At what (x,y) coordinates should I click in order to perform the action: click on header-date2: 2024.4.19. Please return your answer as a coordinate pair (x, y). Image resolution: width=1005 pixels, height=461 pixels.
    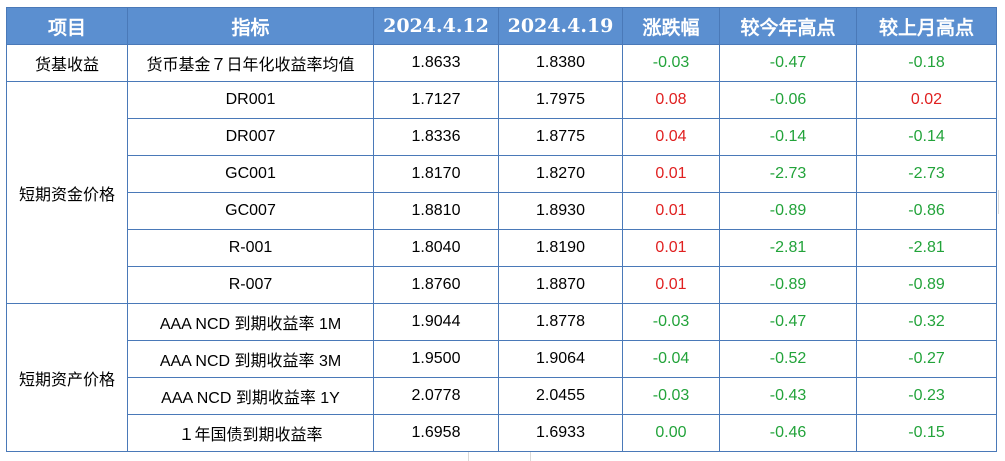
    Looking at the image, I should click on (560, 26).